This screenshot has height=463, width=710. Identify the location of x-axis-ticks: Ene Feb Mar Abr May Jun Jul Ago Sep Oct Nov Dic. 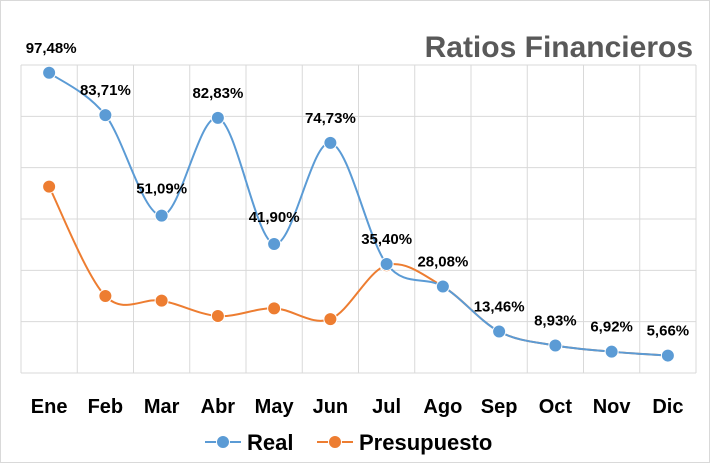
(357, 407).